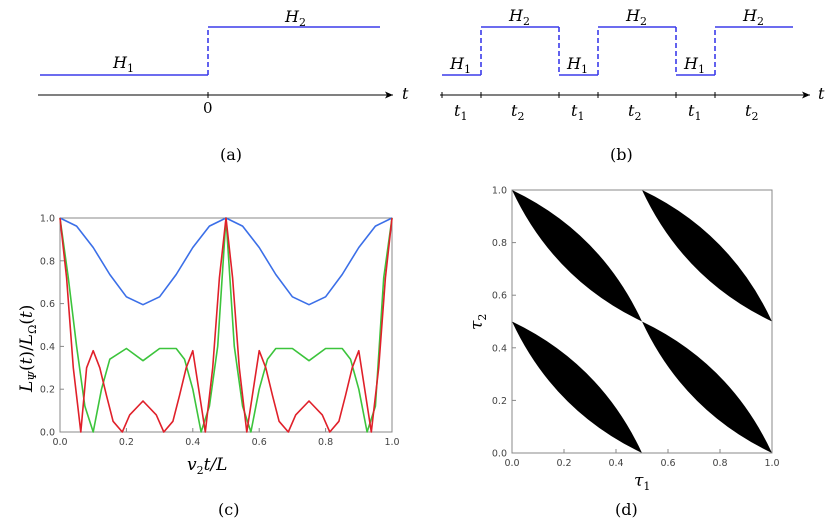 Image resolution: width=830 pixels, height=526 pixels. Describe the element at coordinates (28, 349) in the screenshot. I see `y-axis-label-c: LΨ(t)/LΩ(t)` at that location.